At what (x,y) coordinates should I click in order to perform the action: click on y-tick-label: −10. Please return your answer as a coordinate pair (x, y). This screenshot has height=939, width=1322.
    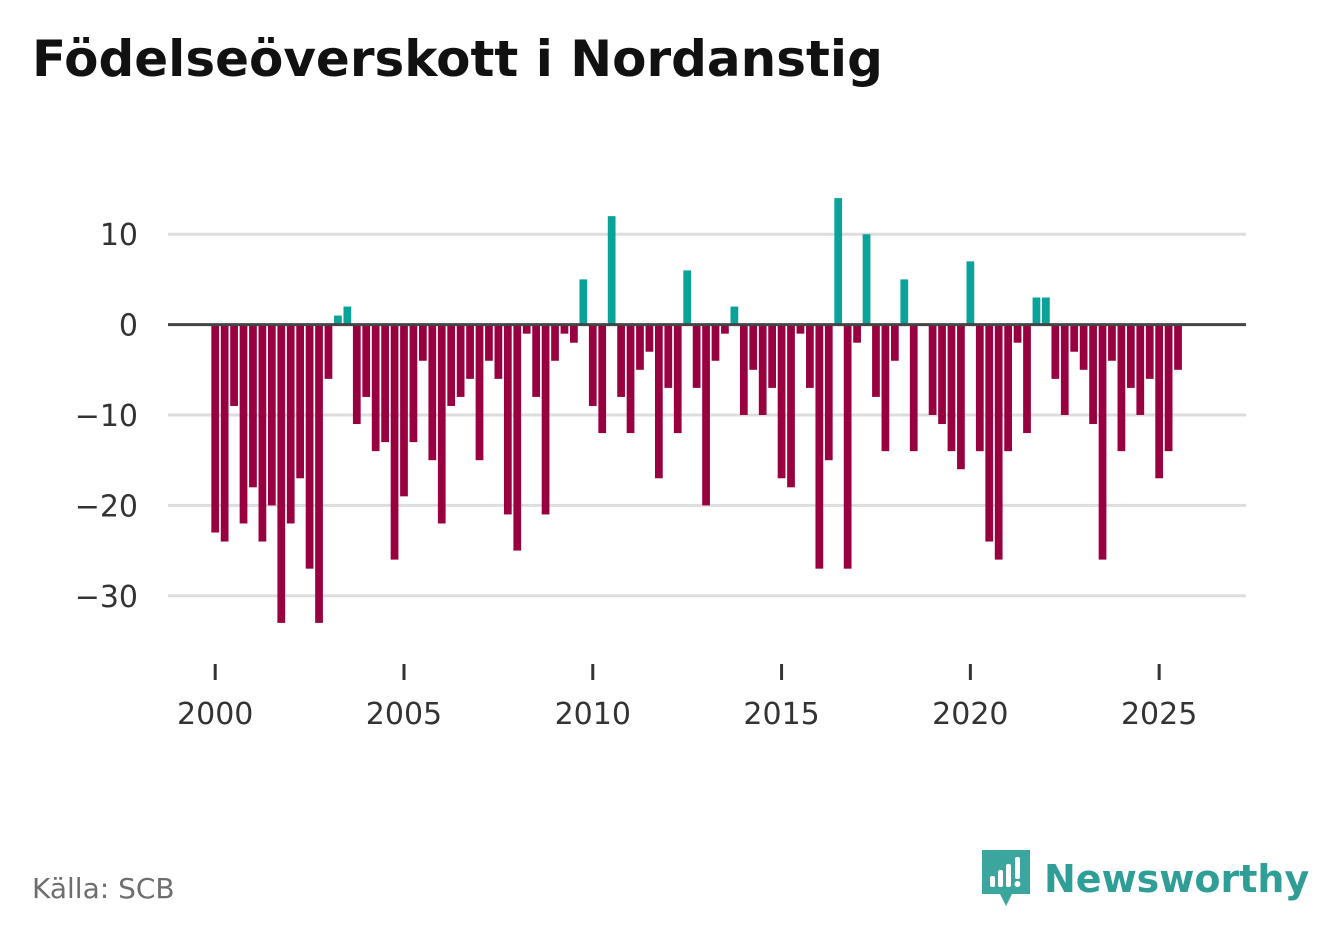
    Looking at the image, I should click on (106, 416).